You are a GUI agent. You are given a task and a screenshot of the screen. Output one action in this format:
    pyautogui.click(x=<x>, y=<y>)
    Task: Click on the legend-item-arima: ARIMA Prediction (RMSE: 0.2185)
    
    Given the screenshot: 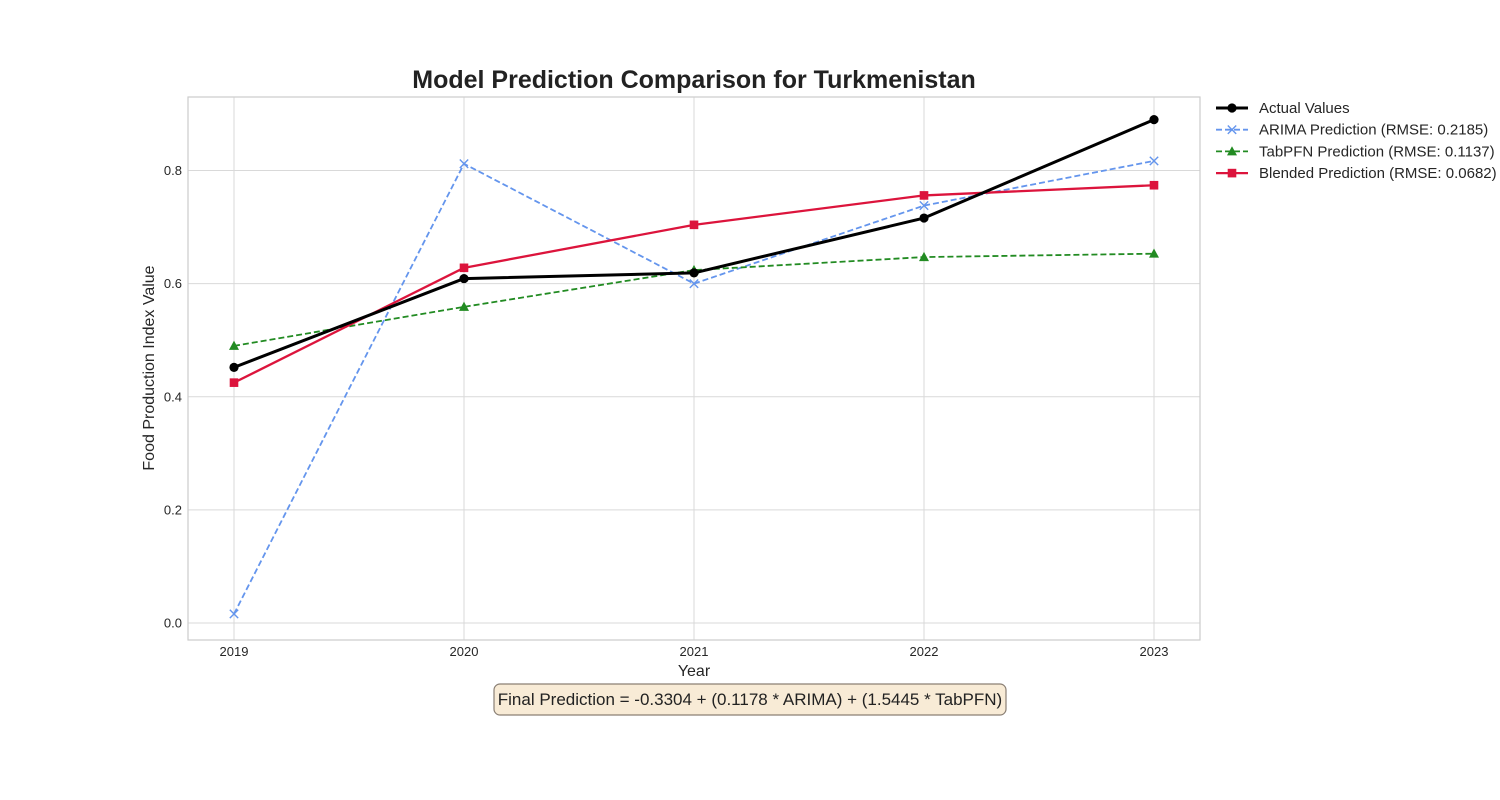 What is the action you would take?
    pyautogui.click(x=1352, y=130)
    